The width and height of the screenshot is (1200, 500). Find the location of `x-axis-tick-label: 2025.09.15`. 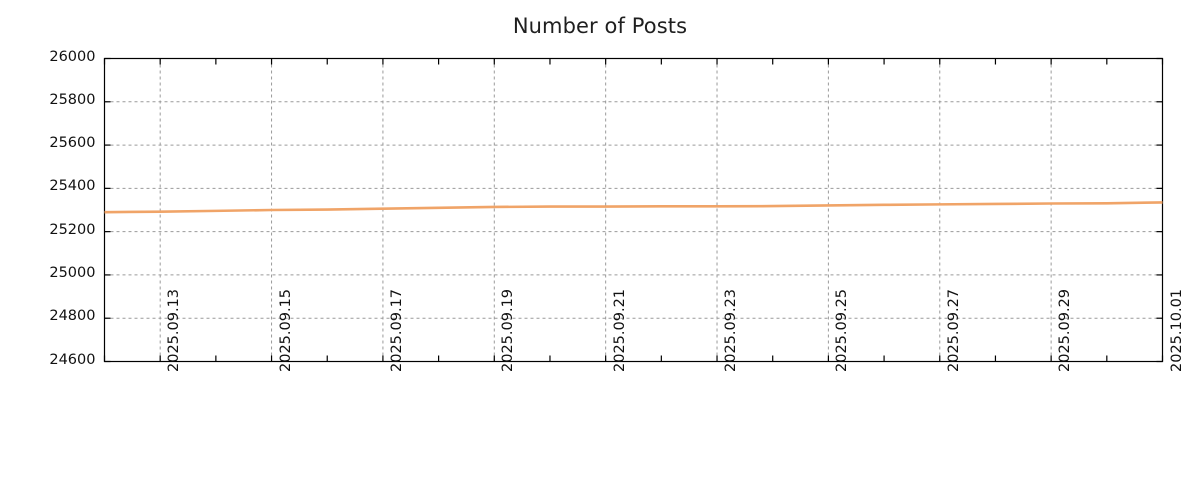

x-axis-tick-label: 2025.09.15 is located at coordinates (285, 330).